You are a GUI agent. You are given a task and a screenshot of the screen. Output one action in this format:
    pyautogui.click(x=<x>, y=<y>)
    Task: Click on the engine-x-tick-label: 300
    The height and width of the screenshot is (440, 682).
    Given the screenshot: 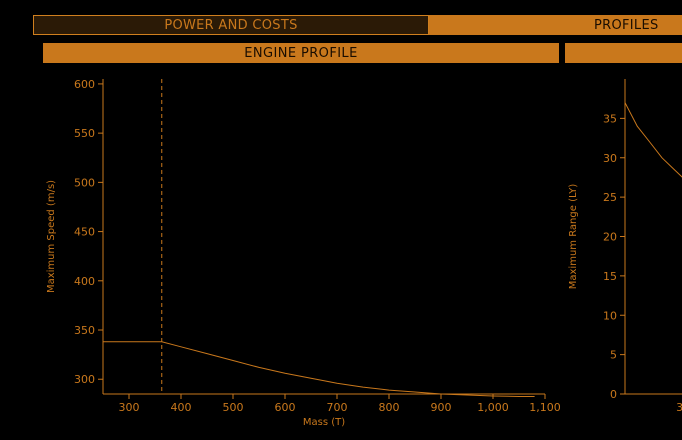 What is the action you would take?
    pyautogui.click(x=129, y=407)
    